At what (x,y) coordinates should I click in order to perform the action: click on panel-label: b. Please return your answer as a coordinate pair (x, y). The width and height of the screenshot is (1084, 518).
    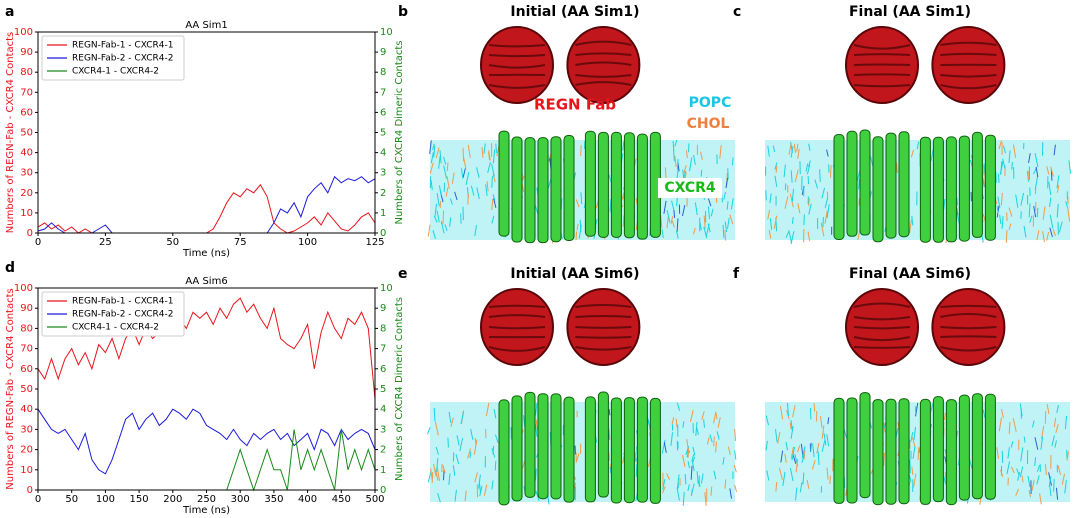
    Looking at the image, I should click on (403, 12).